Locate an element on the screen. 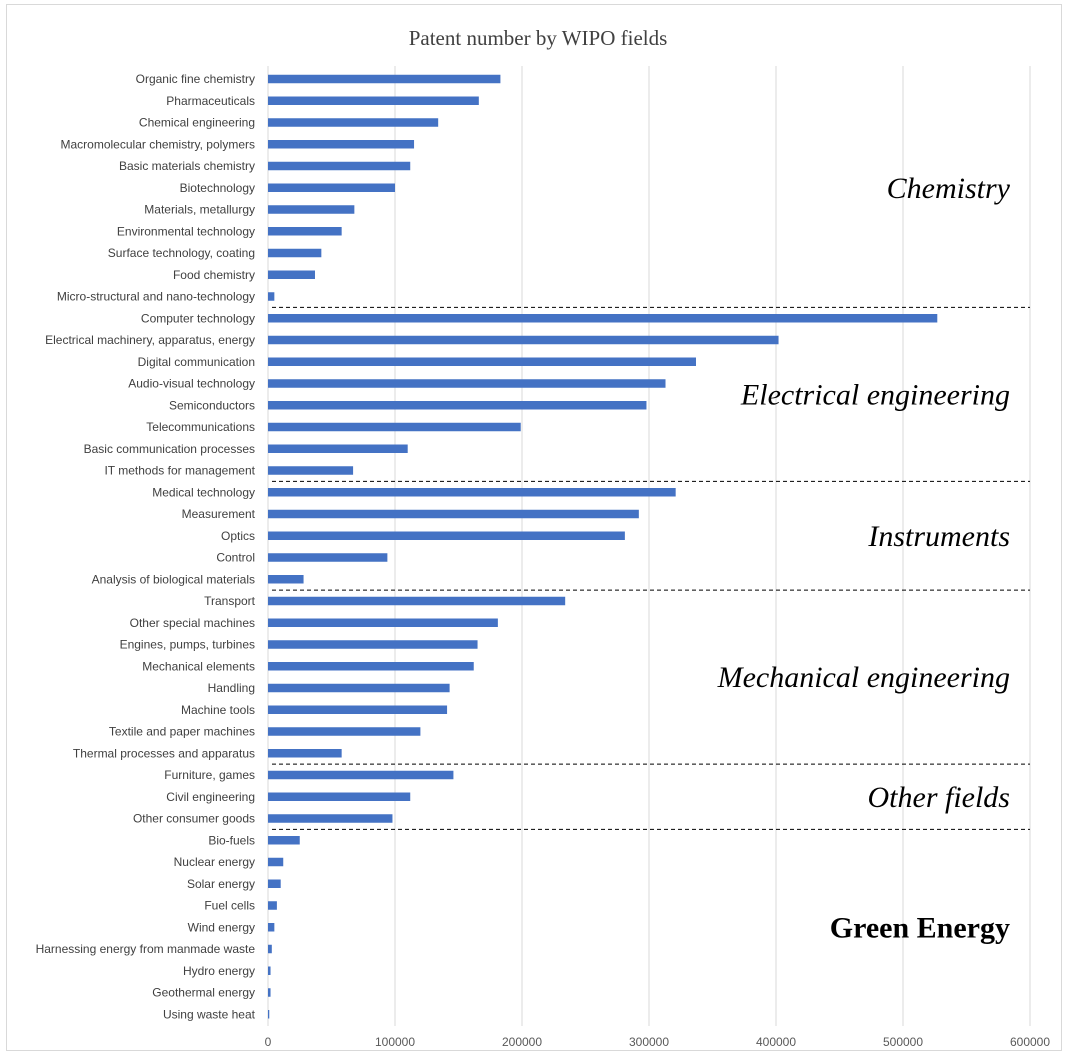 This screenshot has width=1068, height=1055. category-label: Food chemistry is located at coordinates (214, 275).